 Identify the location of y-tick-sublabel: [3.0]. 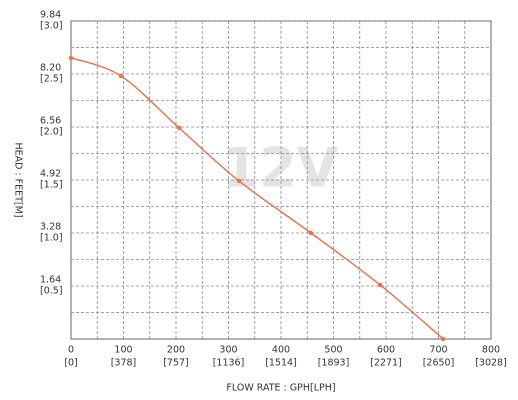
(51, 26).